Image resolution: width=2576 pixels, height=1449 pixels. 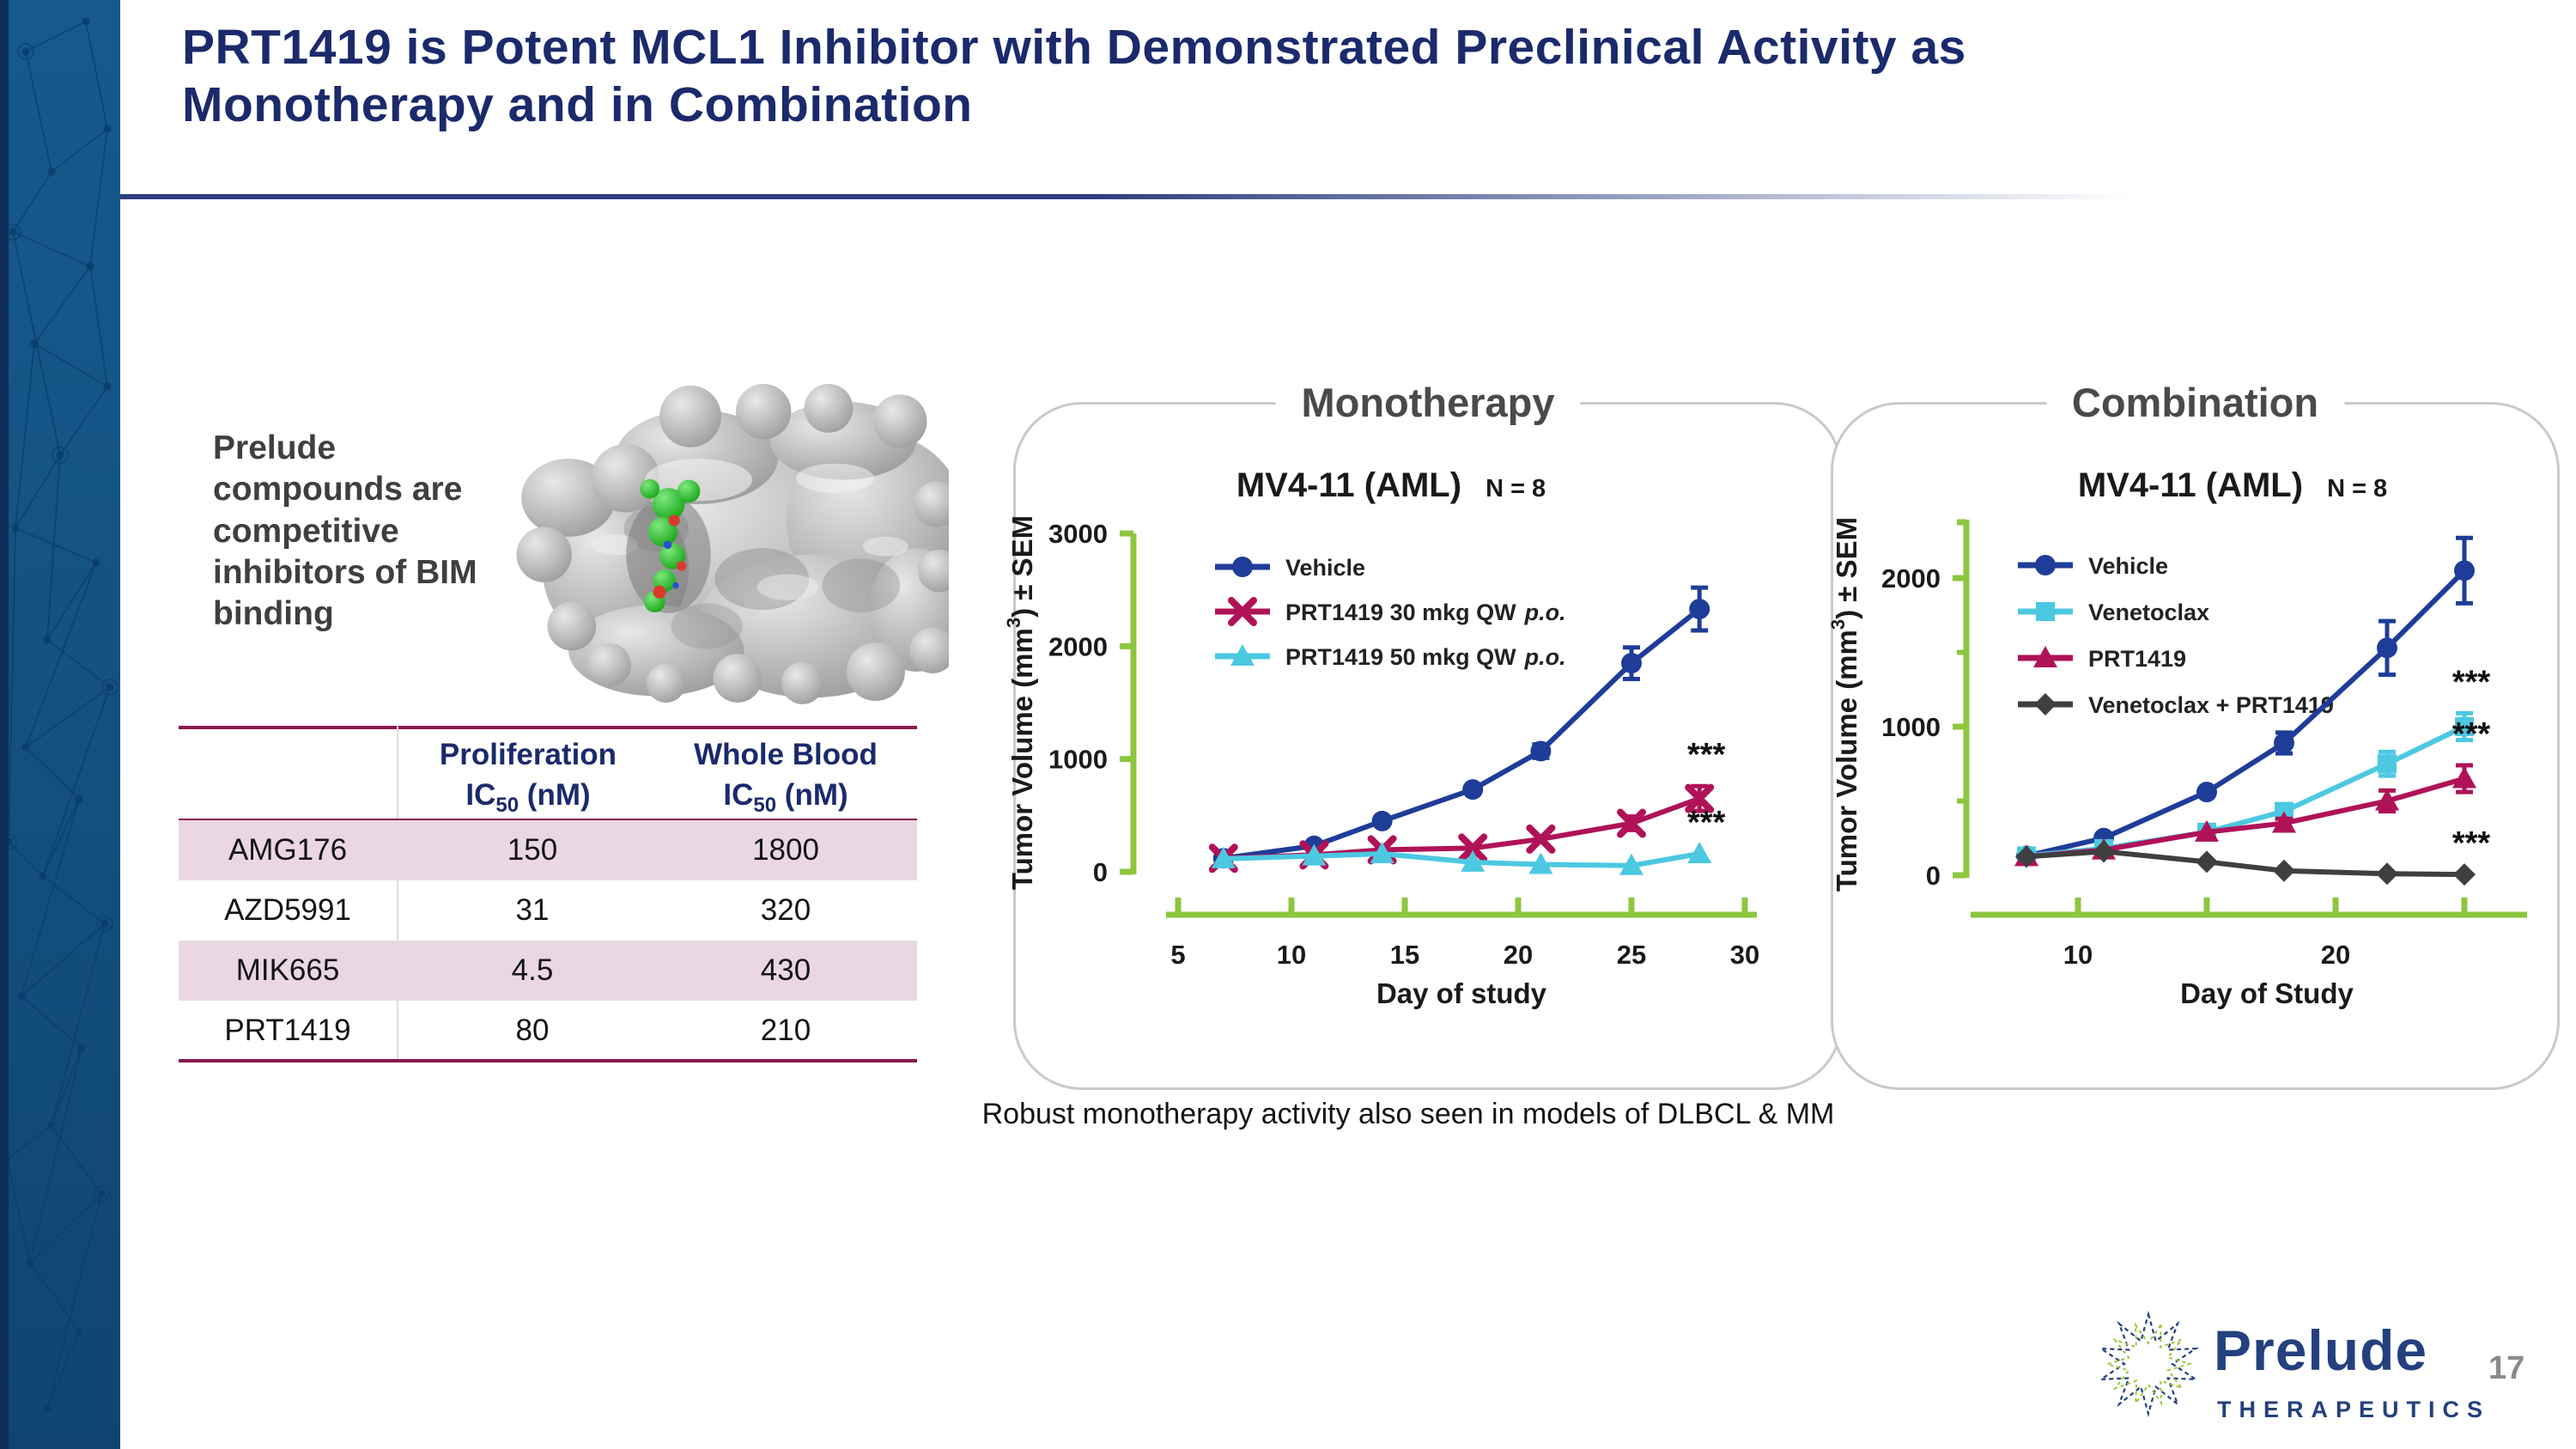 What do you see at coordinates (577, 105) in the screenshot?
I see `slide-title-line2: Monotherapy and in Combination` at bounding box center [577, 105].